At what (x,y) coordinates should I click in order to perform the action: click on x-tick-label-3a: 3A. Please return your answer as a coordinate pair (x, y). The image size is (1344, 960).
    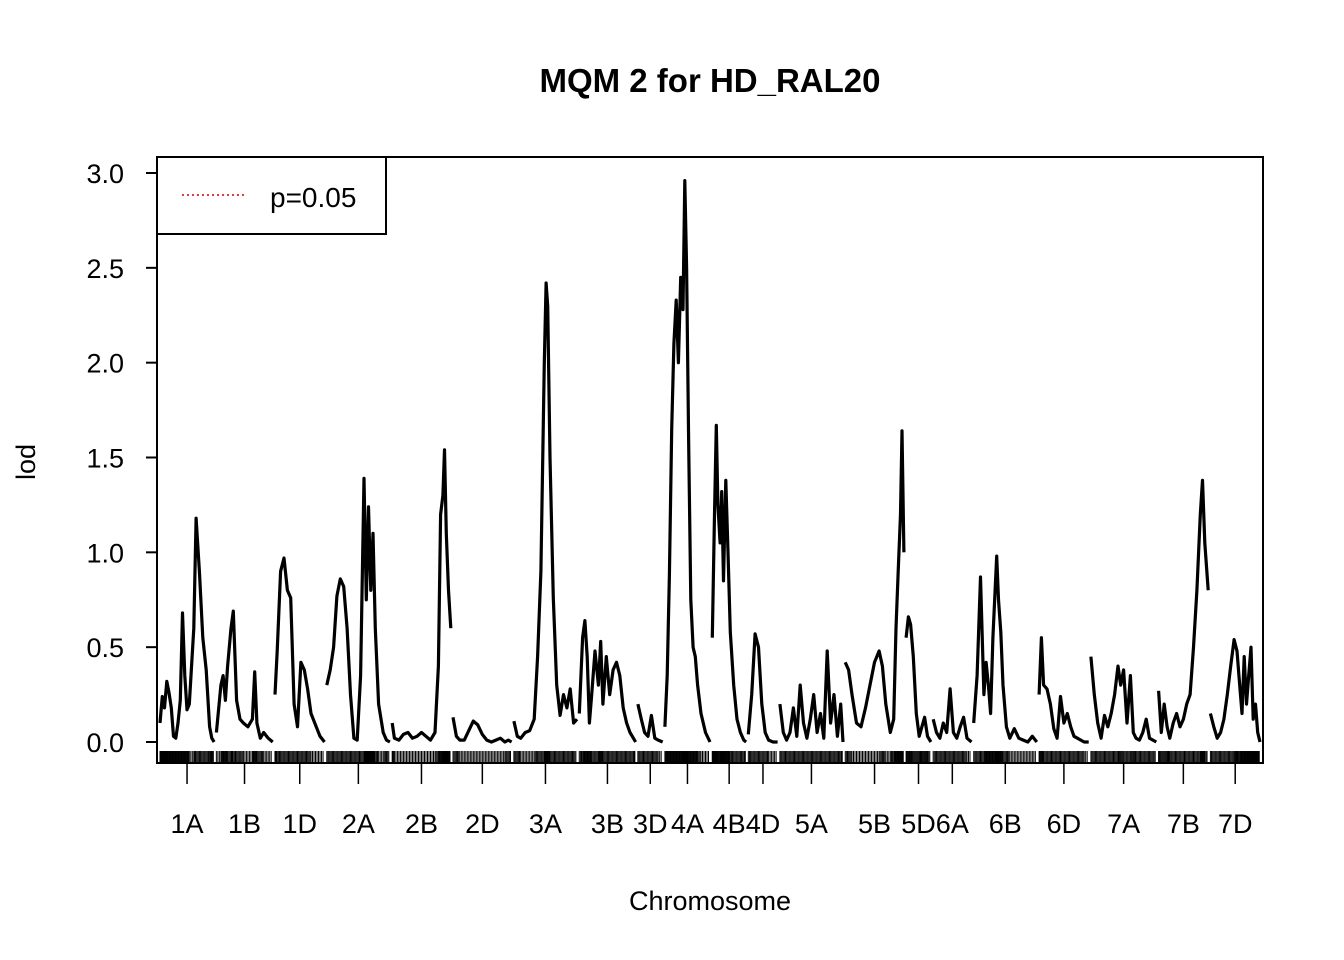
    Looking at the image, I should click on (545, 824).